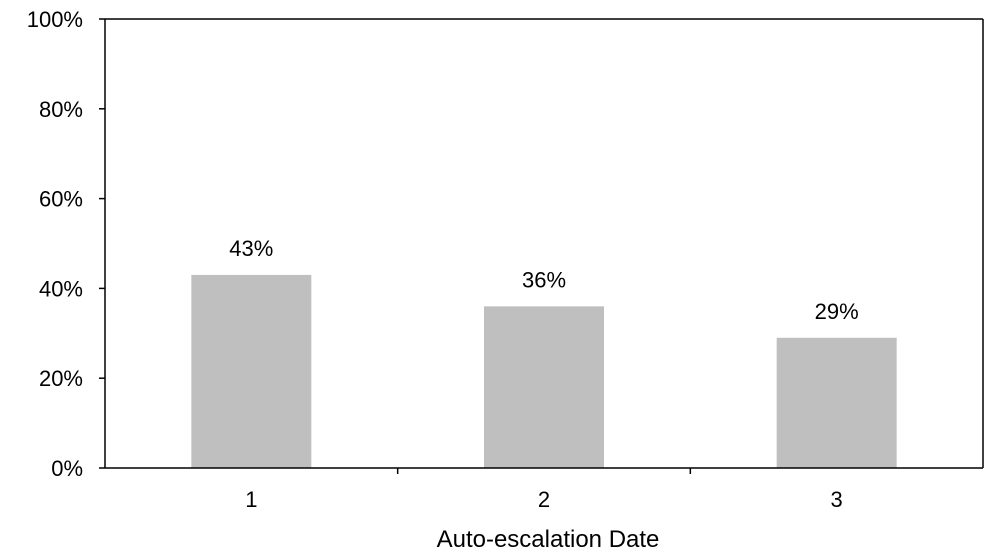 This screenshot has width=985, height=560. I want to click on x-tick-label-2: 2, so click(544, 499).